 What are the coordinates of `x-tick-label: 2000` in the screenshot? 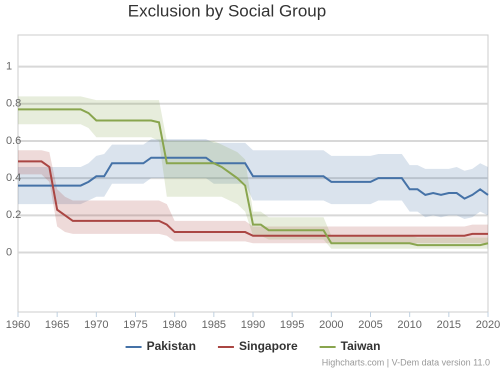 It's located at (331, 325).